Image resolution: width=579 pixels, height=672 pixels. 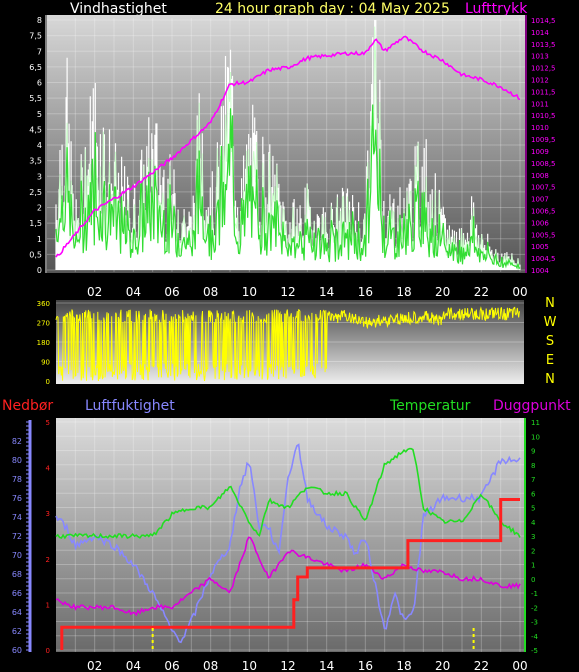 What do you see at coordinates (35, 129) in the screenshot?
I see `y-tick-wind: 4,5` at bounding box center [35, 129].